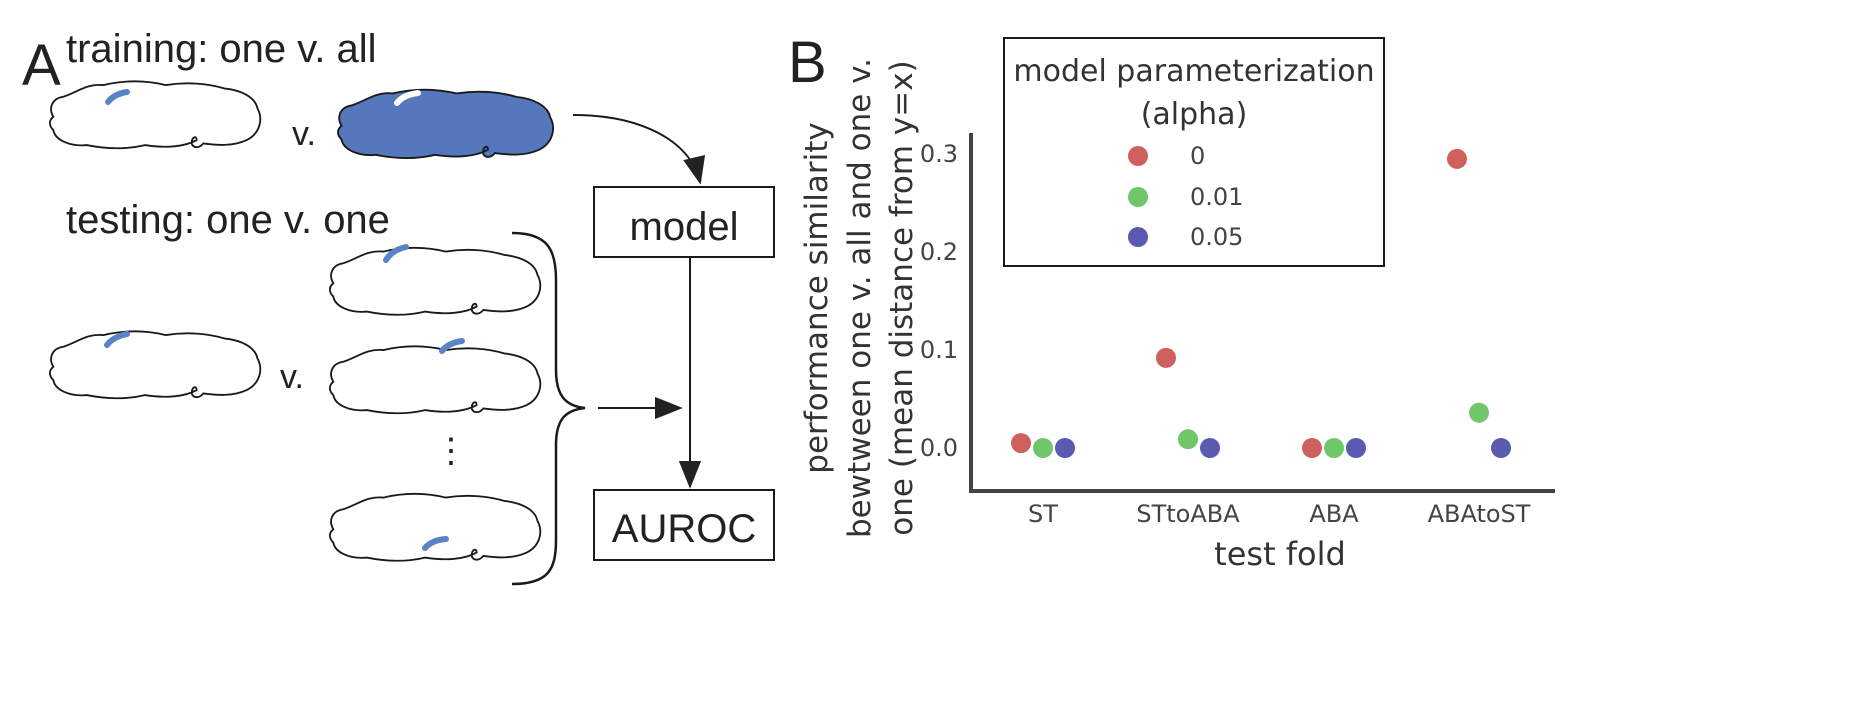 This screenshot has height=706, width=1854. Describe the element at coordinates (860, 298) in the screenshot. I see `y-axis-label-line2: bewtween one v. all and one v.` at that location.